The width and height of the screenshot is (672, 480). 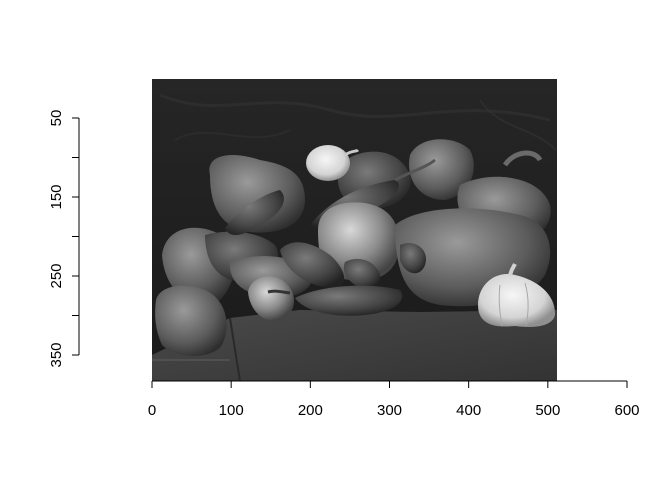 What do you see at coordinates (64, 239) in the screenshot?
I see `y-axis: 50 150 250 350` at bounding box center [64, 239].